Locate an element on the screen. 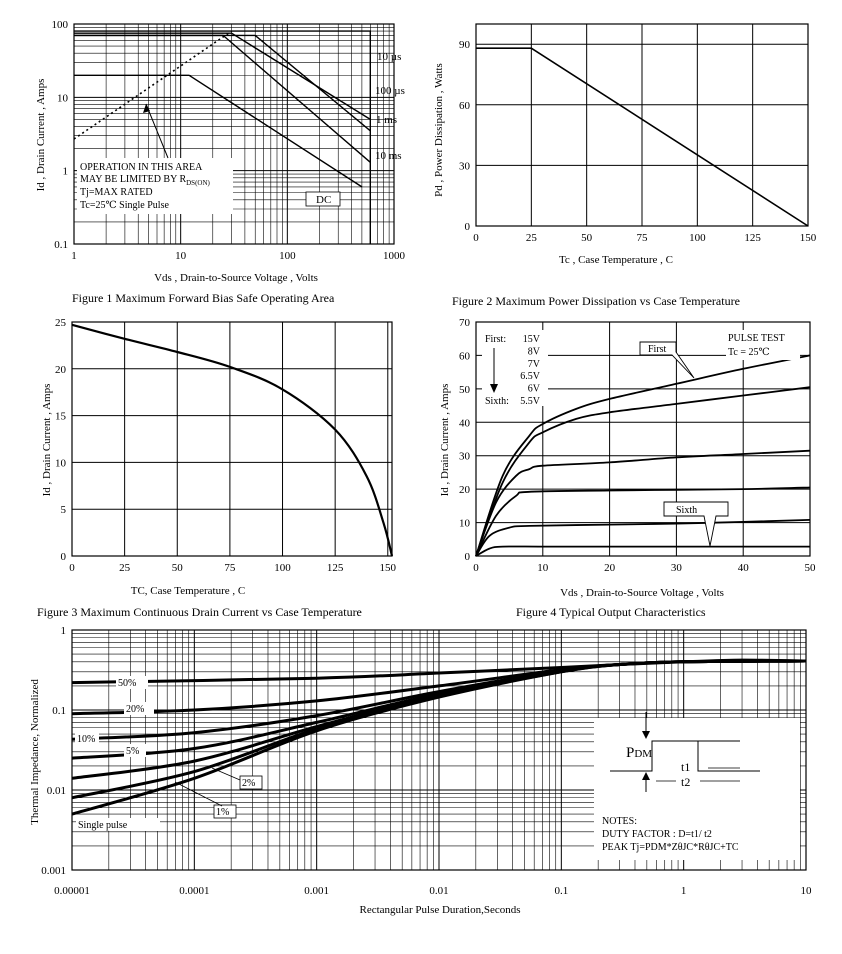  figure-5-curve-label: 50% is located at coordinates (127, 683).